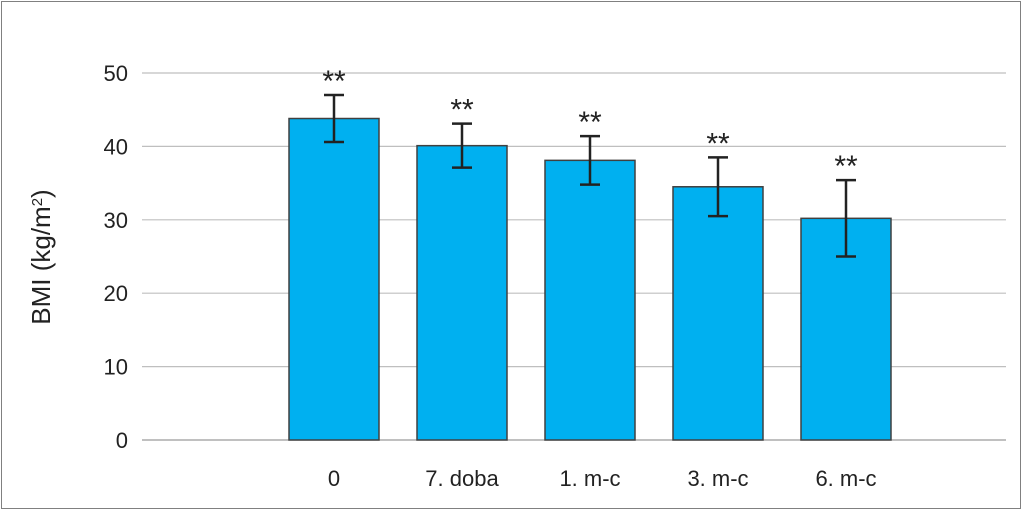  What do you see at coordinates (122, 440) in the screenshot?
I see `y-tick-label: 0` at bounding box center [122, 440].